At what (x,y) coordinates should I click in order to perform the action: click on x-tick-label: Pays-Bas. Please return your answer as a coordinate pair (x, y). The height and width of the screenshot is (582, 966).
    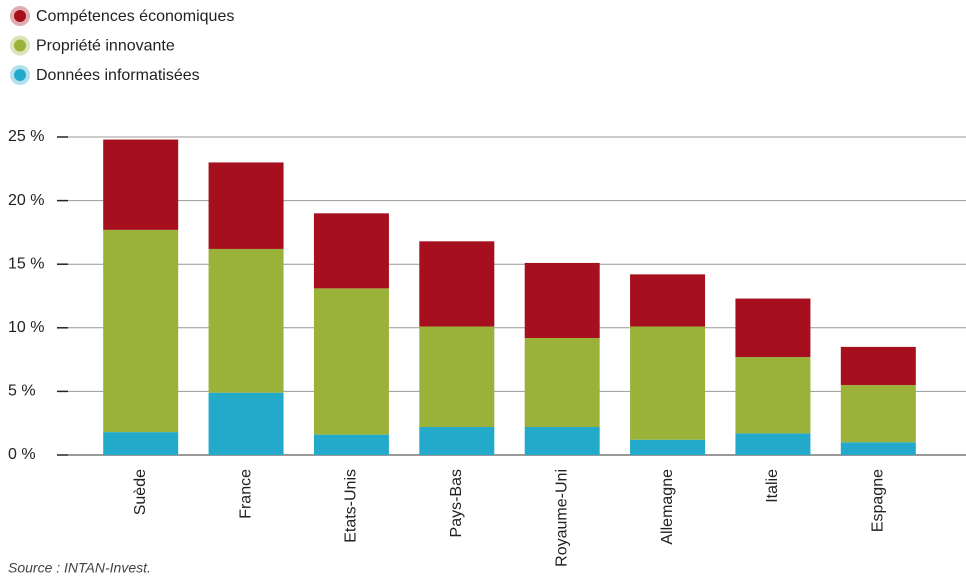
    Looking at the image, I should click on (456, 503).